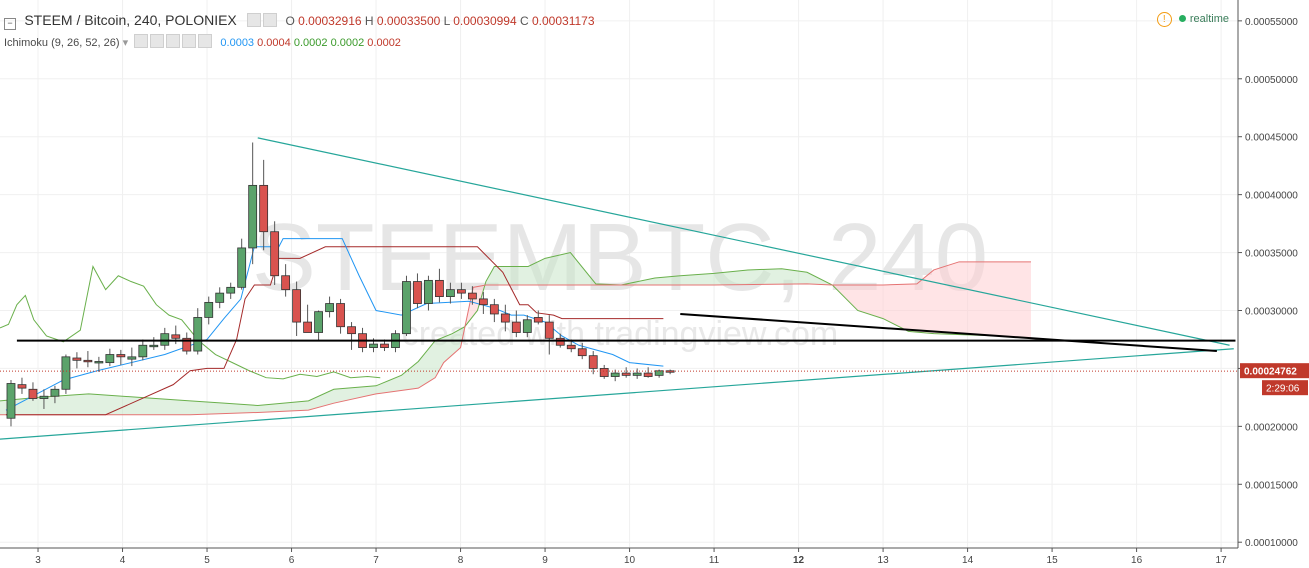  Describe the element at coordinates (799, 560) in the screenshot. I see `time-tick-label: 12` at that location.